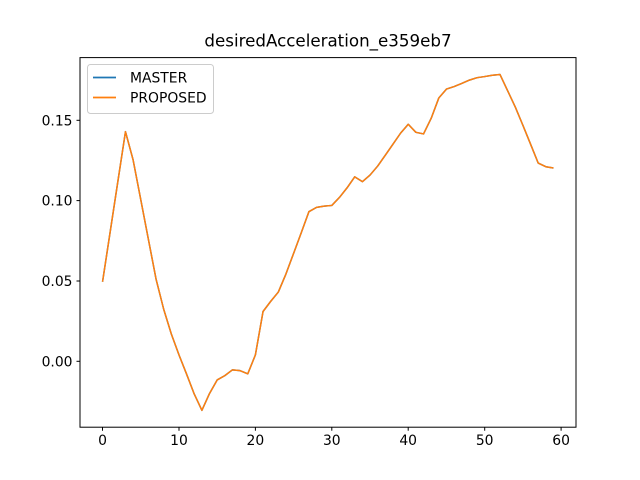 This screenshot has width=640, height=480. Describe the element at coordinates (57, 282) in the screenshot. I see `y-tick-label: 0.05` at that location.